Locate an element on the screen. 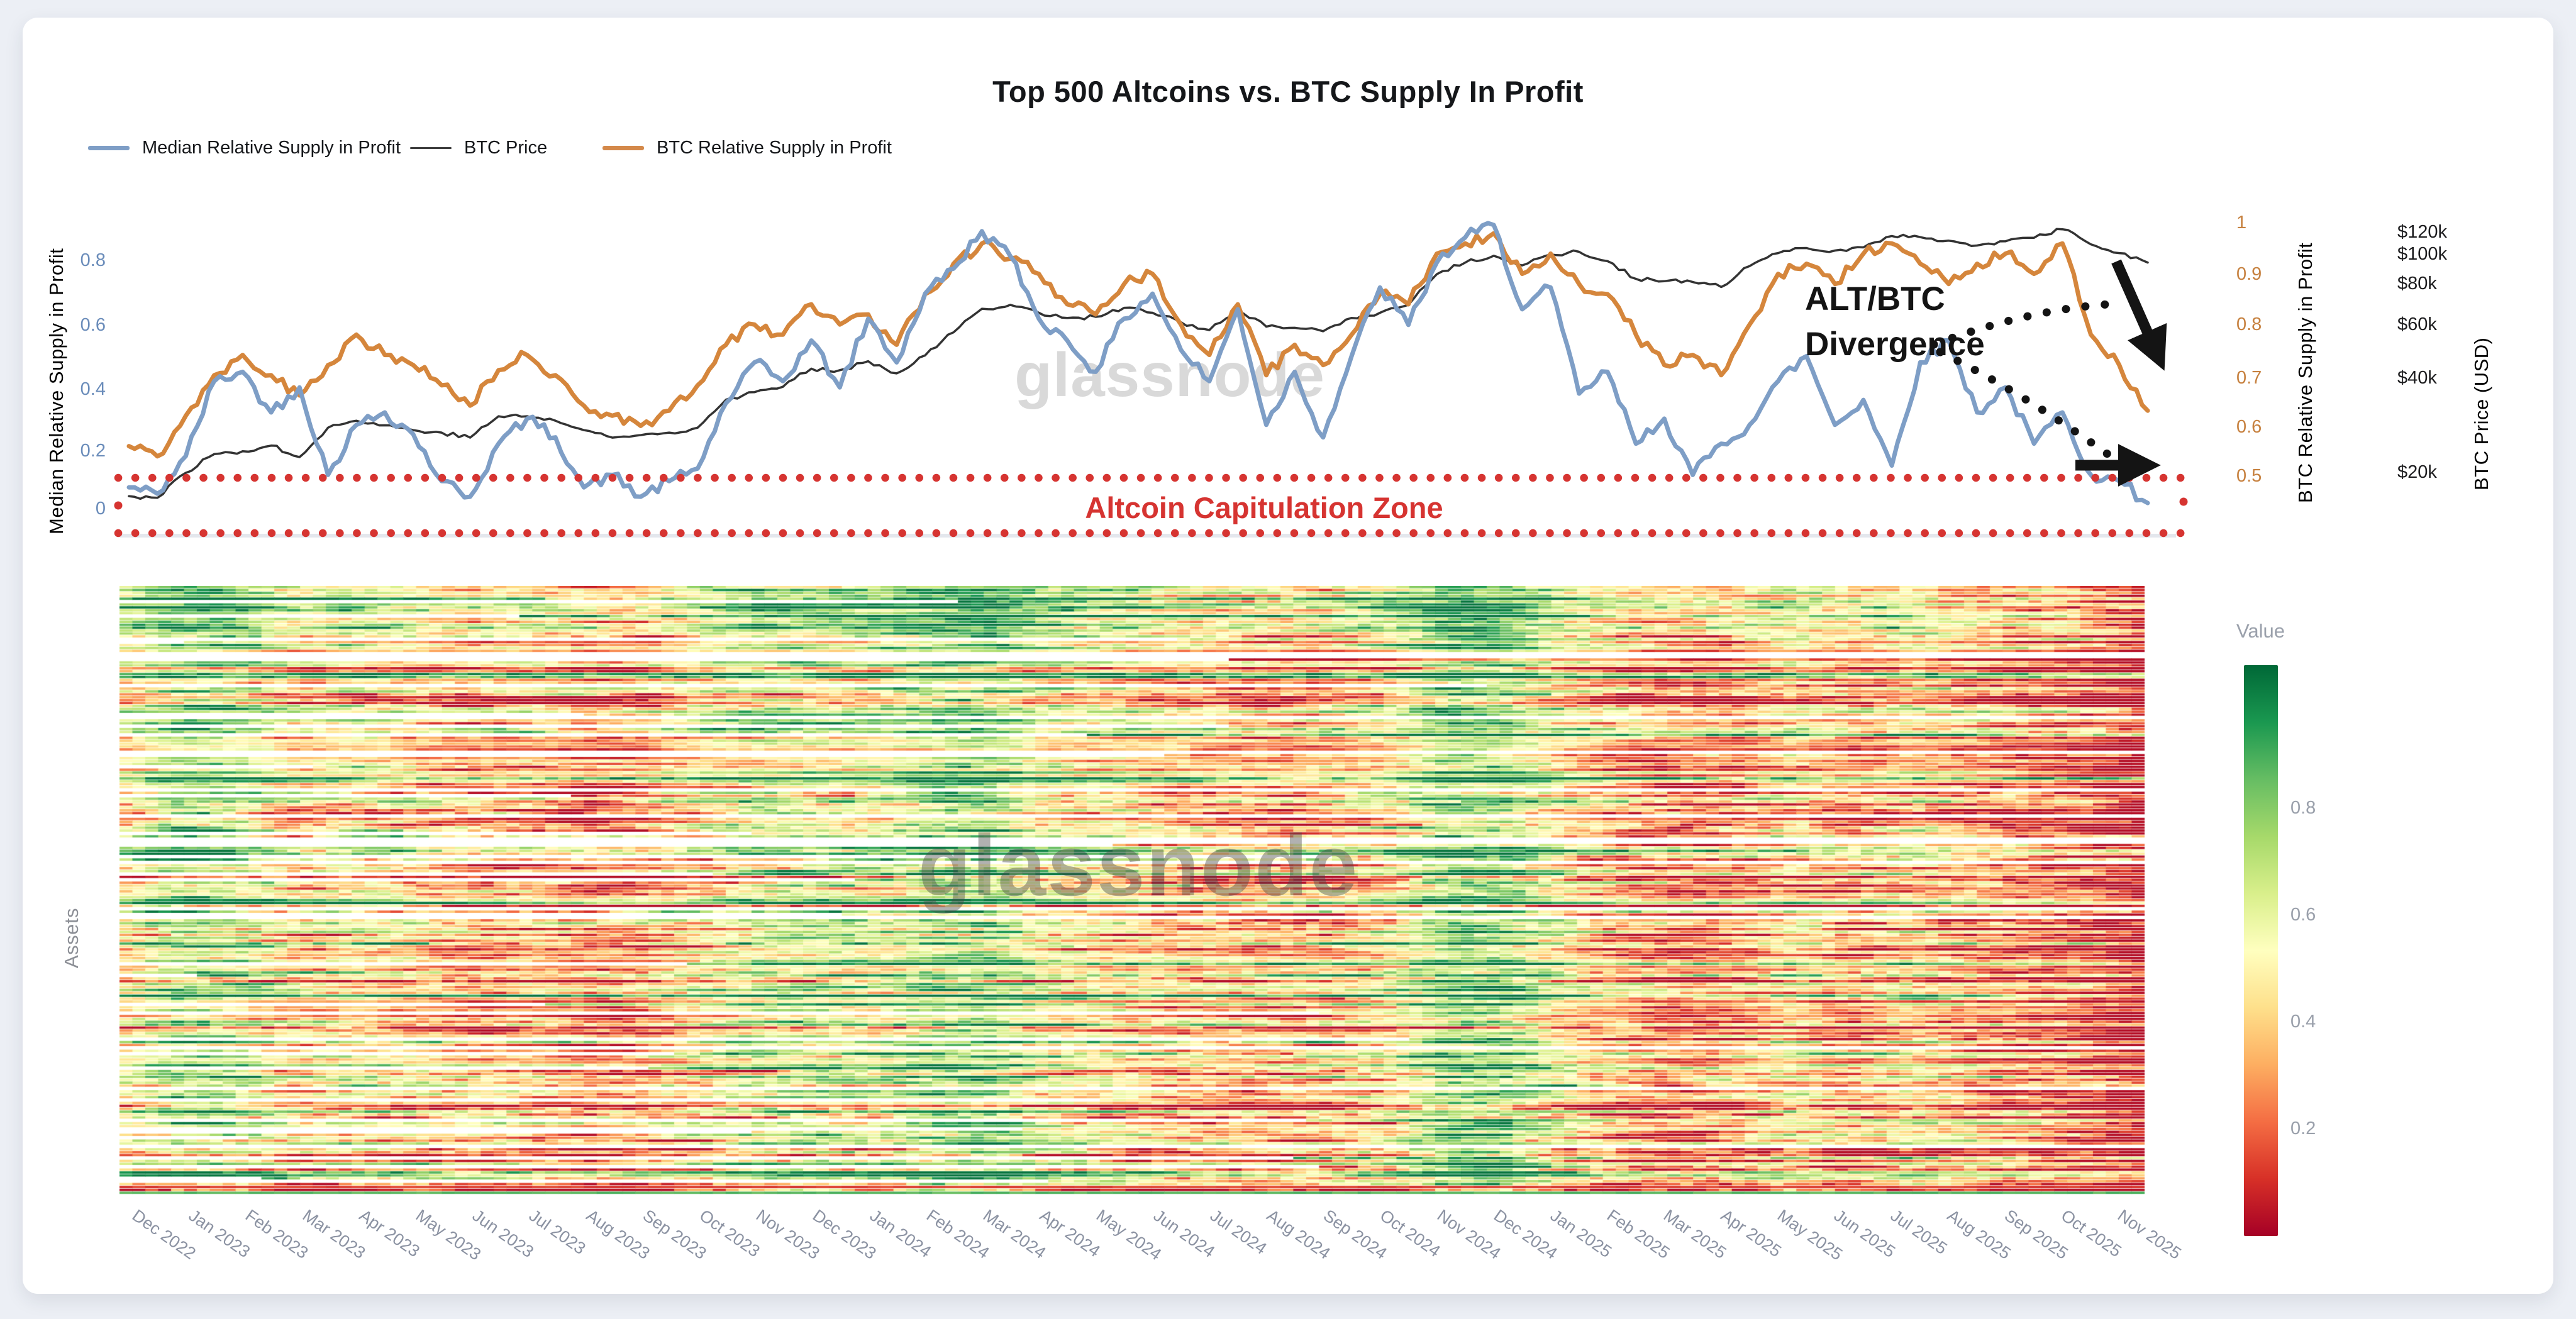  axis-tick-label: 0.7 is located at coordinates (2249, 378).